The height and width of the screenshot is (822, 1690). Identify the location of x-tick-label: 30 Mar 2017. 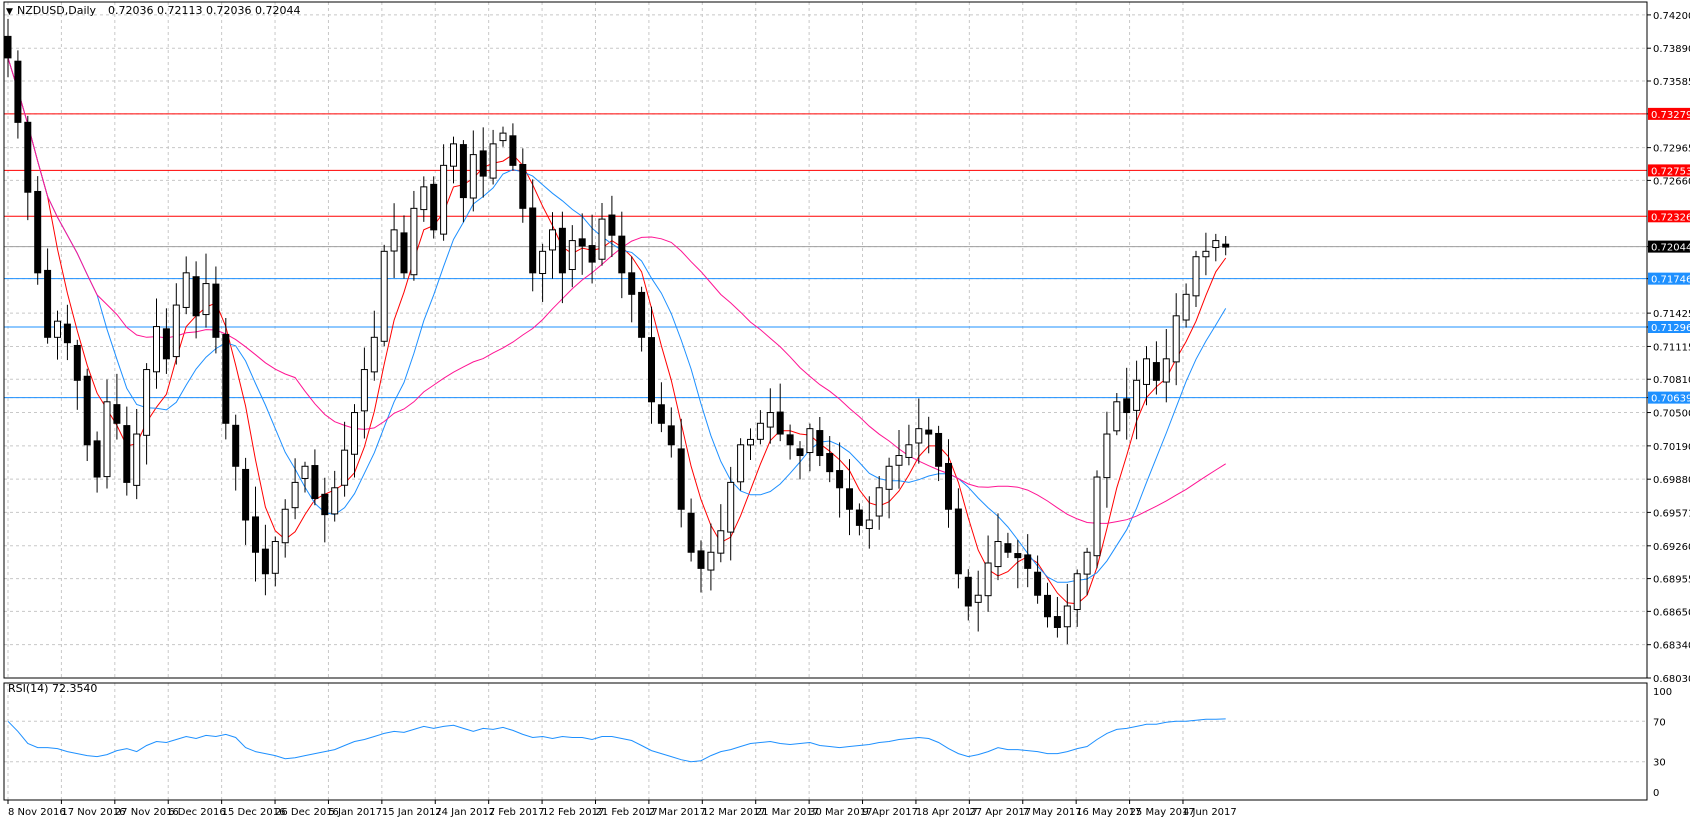
(840, 812).